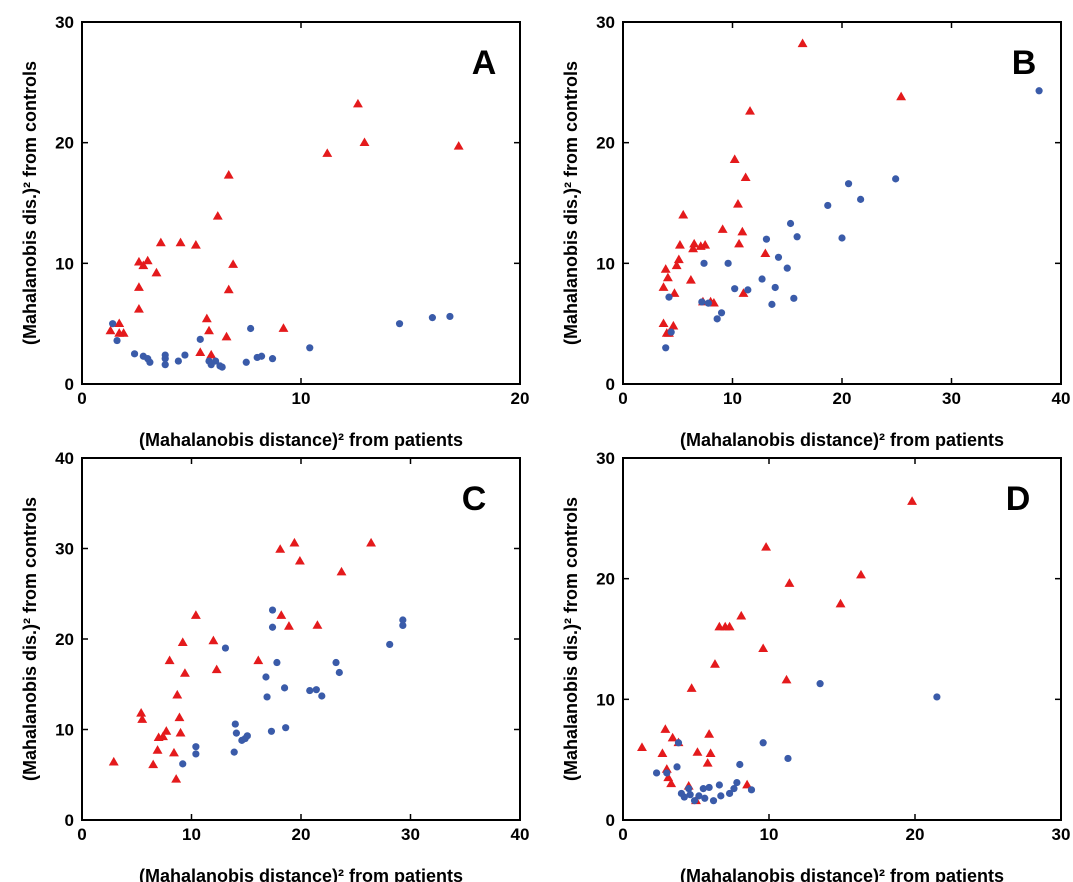  What do you see at coordinates (64, 143) in the screenshot?
I see `y-tick-label: 20` at bounding box center [64, 143].